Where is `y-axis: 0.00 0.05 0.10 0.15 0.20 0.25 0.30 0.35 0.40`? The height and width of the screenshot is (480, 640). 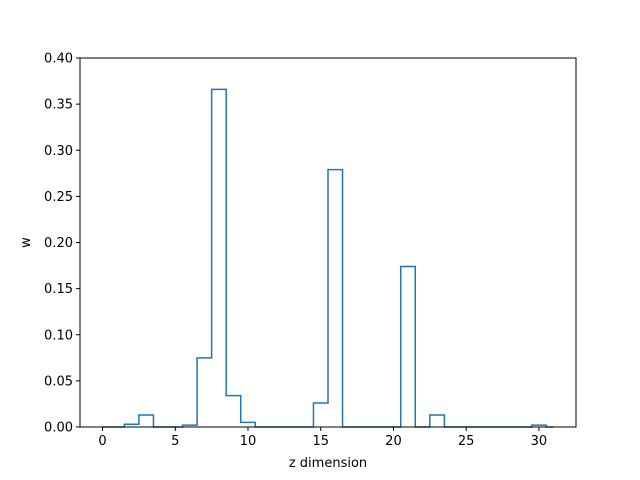
y-axis: 0.00 0.05 0.10 0.15 0.20 0.25 0.30 0.35 0.40 is located at coordinates (62, 244).